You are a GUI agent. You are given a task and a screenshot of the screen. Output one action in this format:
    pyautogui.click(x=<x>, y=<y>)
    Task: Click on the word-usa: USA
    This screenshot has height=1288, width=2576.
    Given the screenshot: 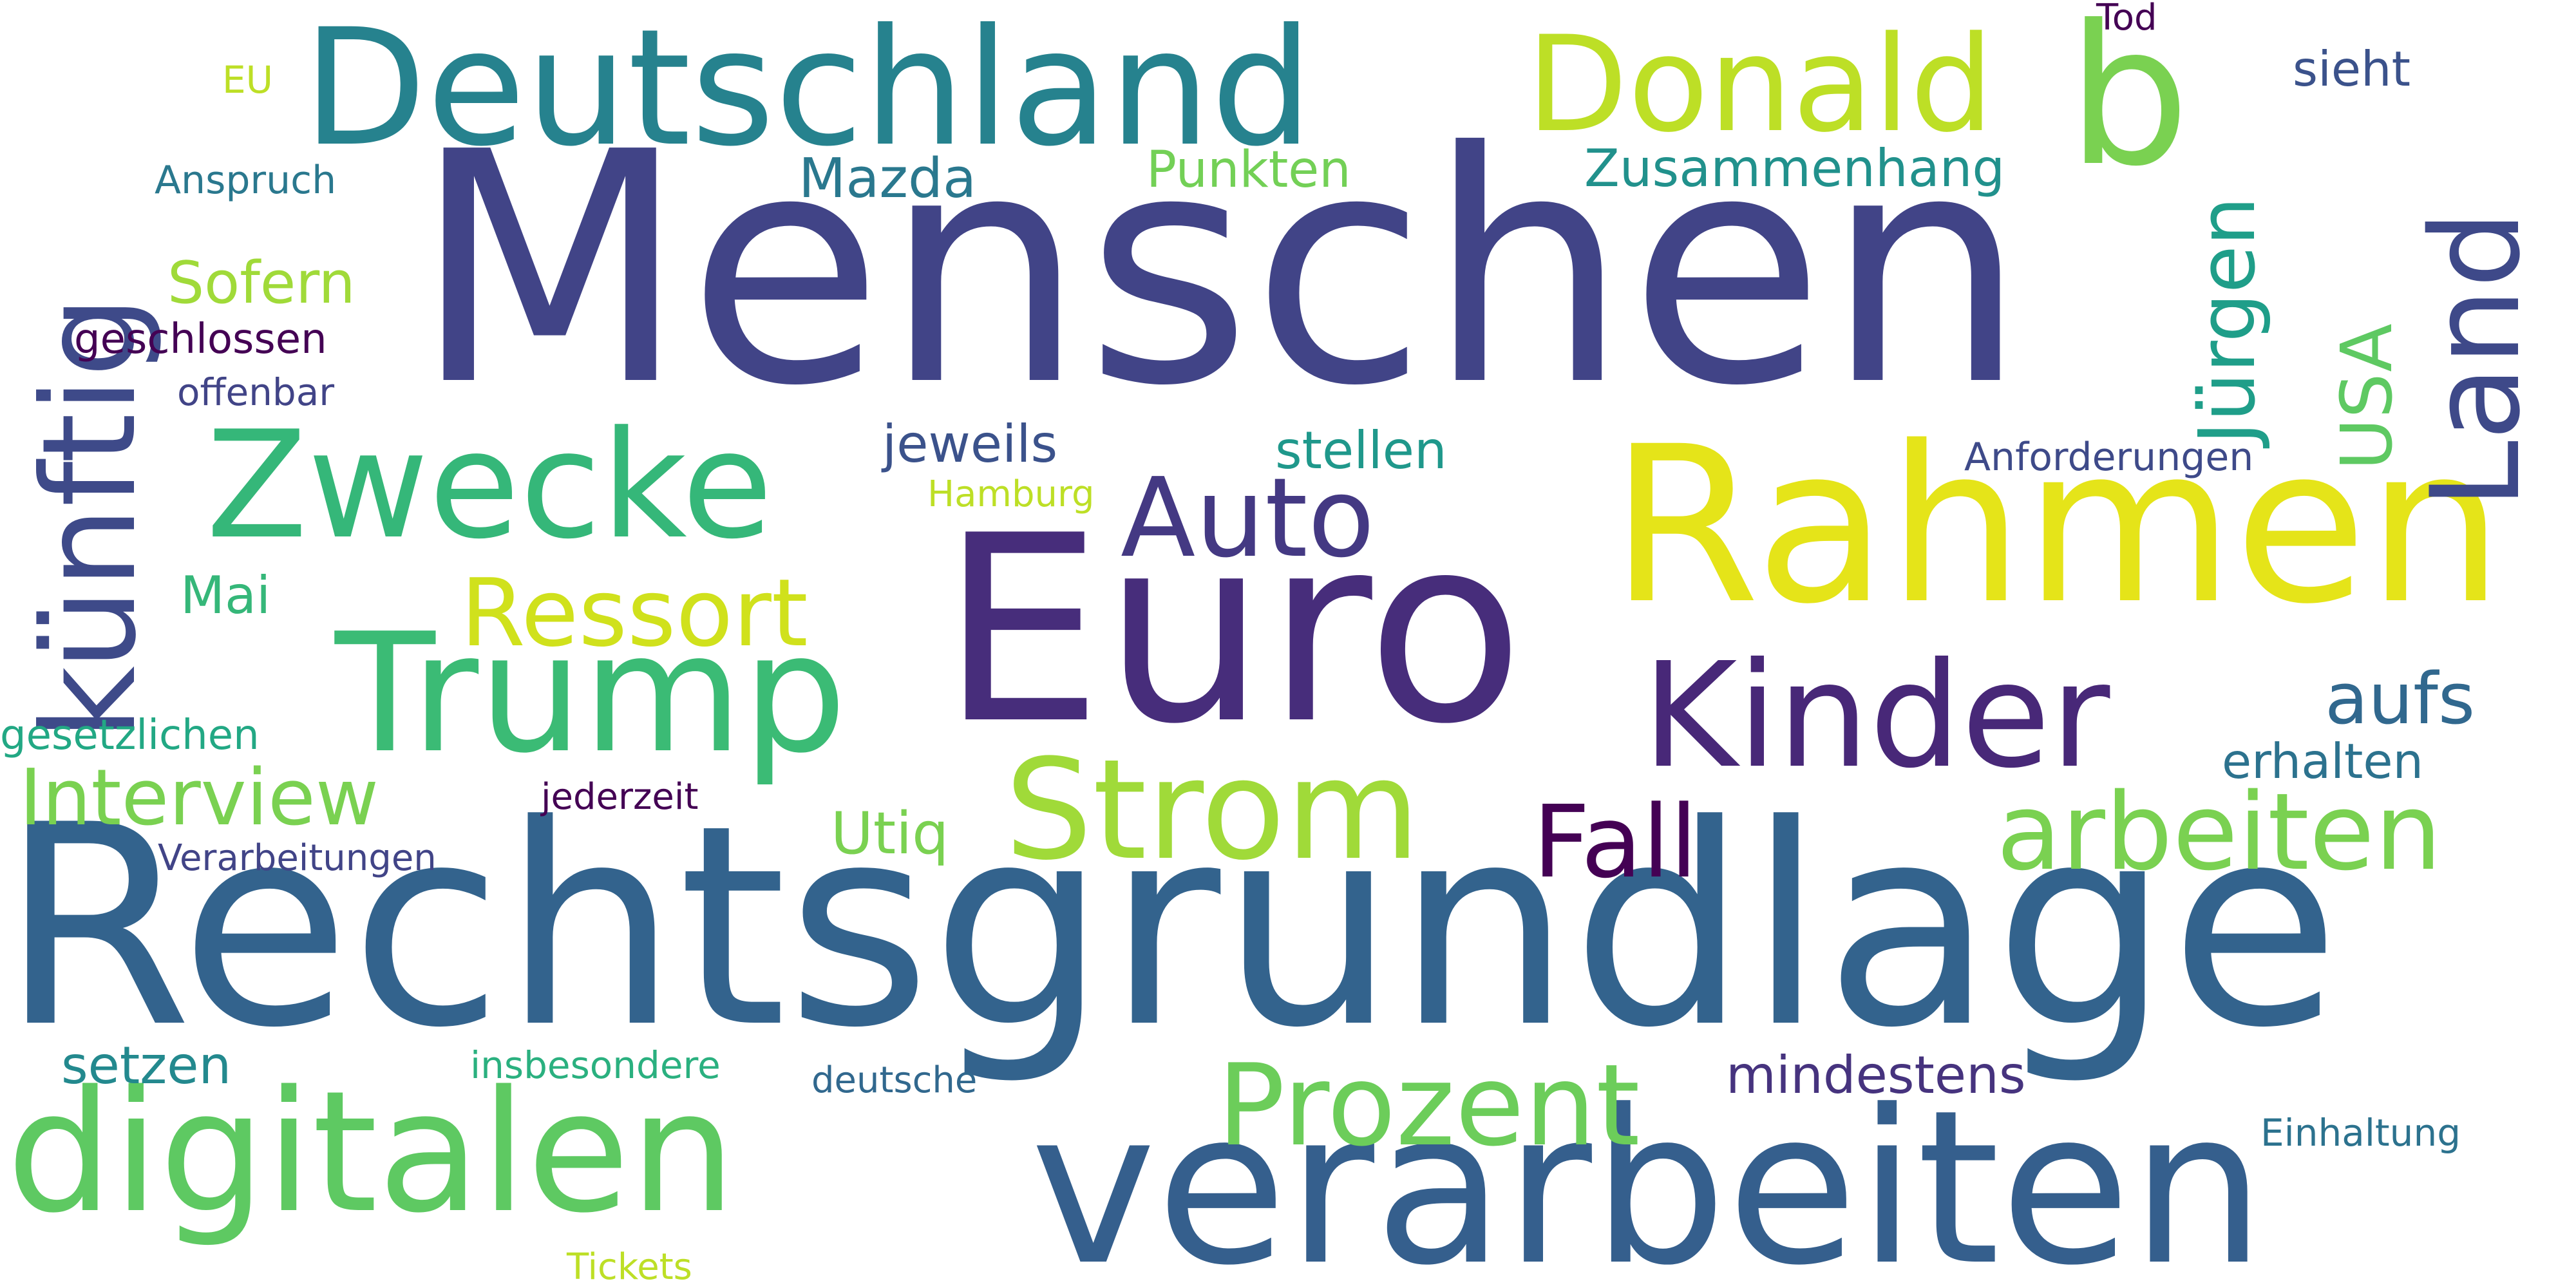 What is the action you would take?
    pyautogui.click(x=2366, y=397)
    